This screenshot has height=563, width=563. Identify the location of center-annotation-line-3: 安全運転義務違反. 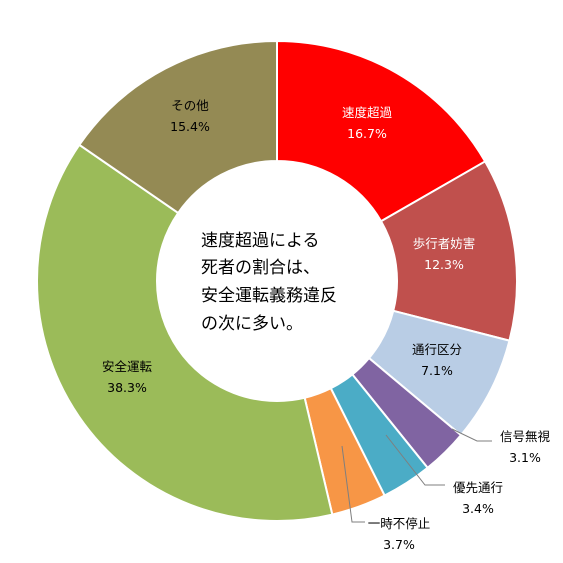
(269, 296).